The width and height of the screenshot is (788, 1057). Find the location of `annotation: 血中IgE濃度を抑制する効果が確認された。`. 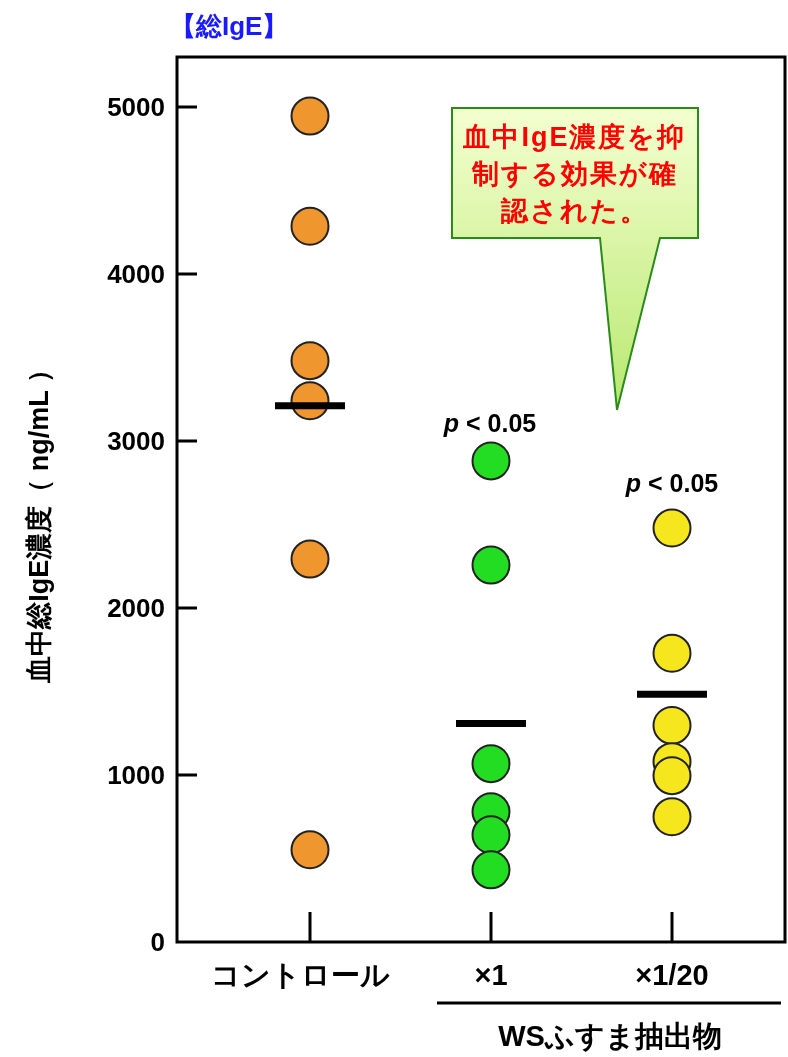

annotation: 血中IgE濃度を抑制する効果が確認された。 is located at coordinates (574, 174).